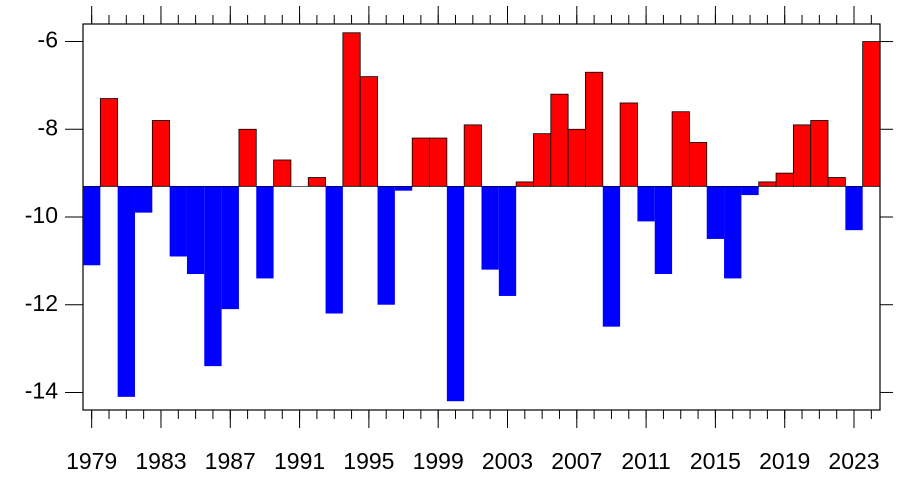 This screenshot has height=485, width=902. What do you see at coordinates (368, 461) in the screenshot?
I see `x-tick-label: 1995` at bounding box center [368, 461].